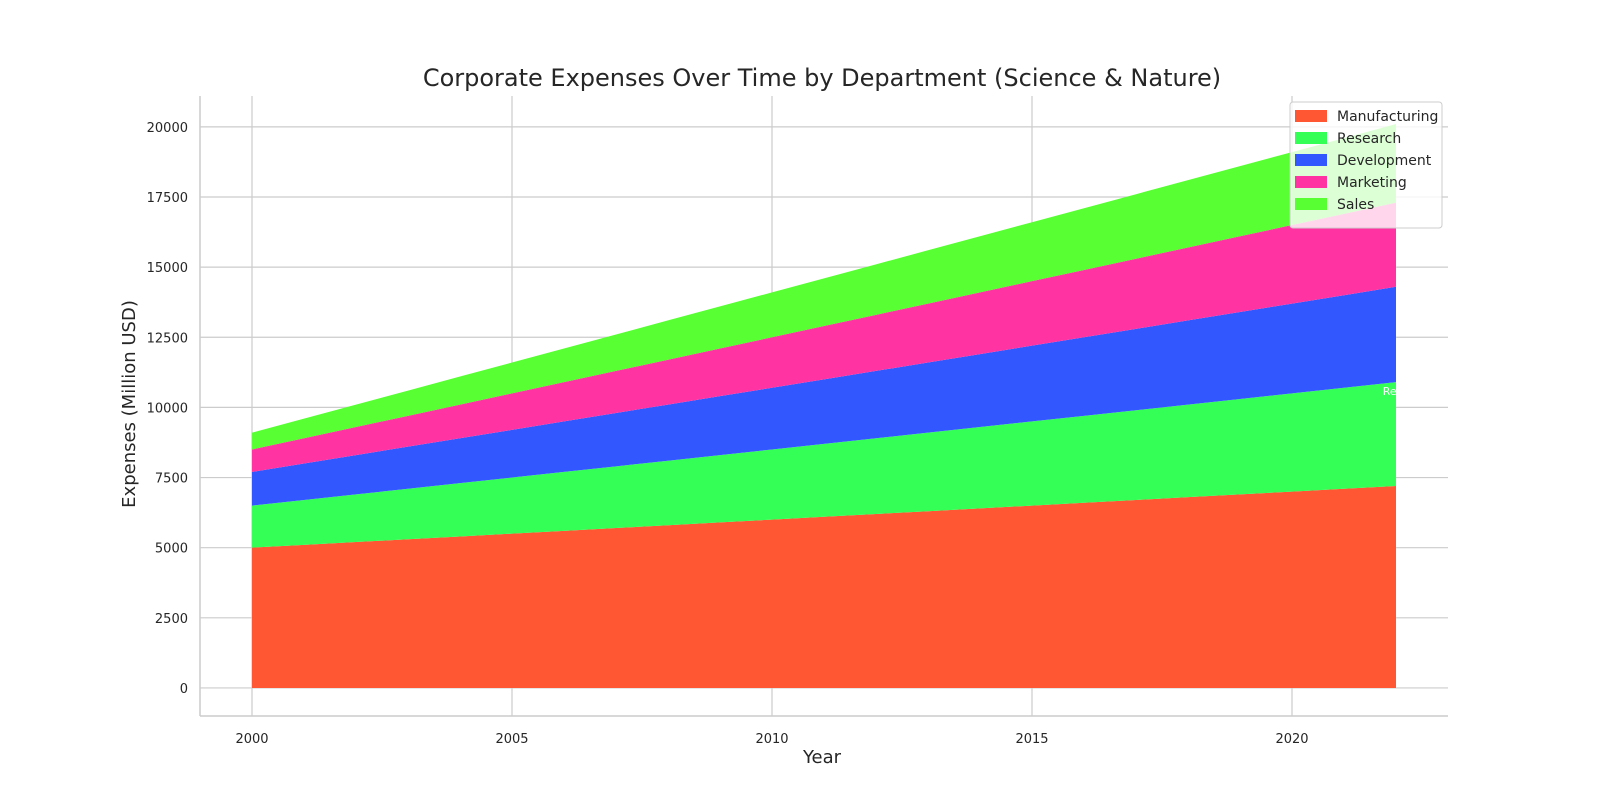 This screenshot has height=800, width=1600. What do you see at coordinates (1369, 139) in the screenshot?
I see `legend-label-research: Research` at bounding box center [1369, 139].